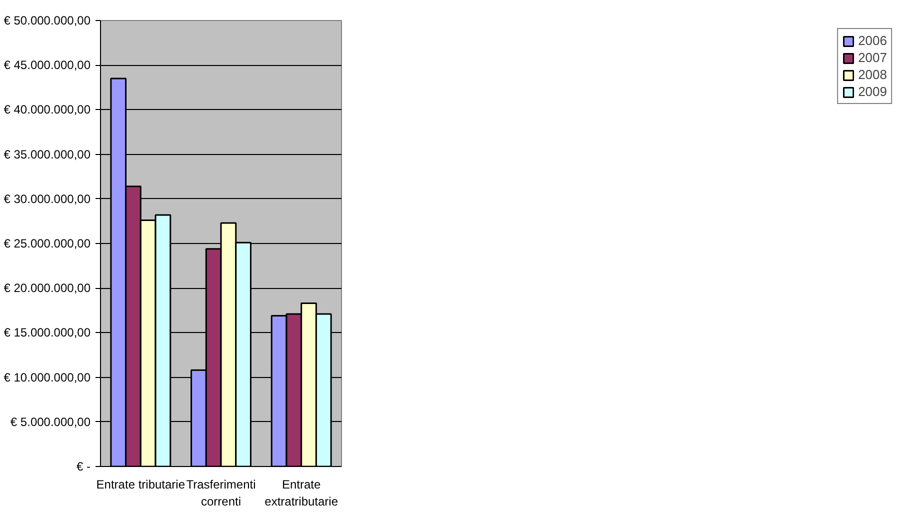 This screenshot has width=906, height=532. Describe the element at coordinates (872, 40) in the screenshot. I see `legend-label: 2006` at that location.